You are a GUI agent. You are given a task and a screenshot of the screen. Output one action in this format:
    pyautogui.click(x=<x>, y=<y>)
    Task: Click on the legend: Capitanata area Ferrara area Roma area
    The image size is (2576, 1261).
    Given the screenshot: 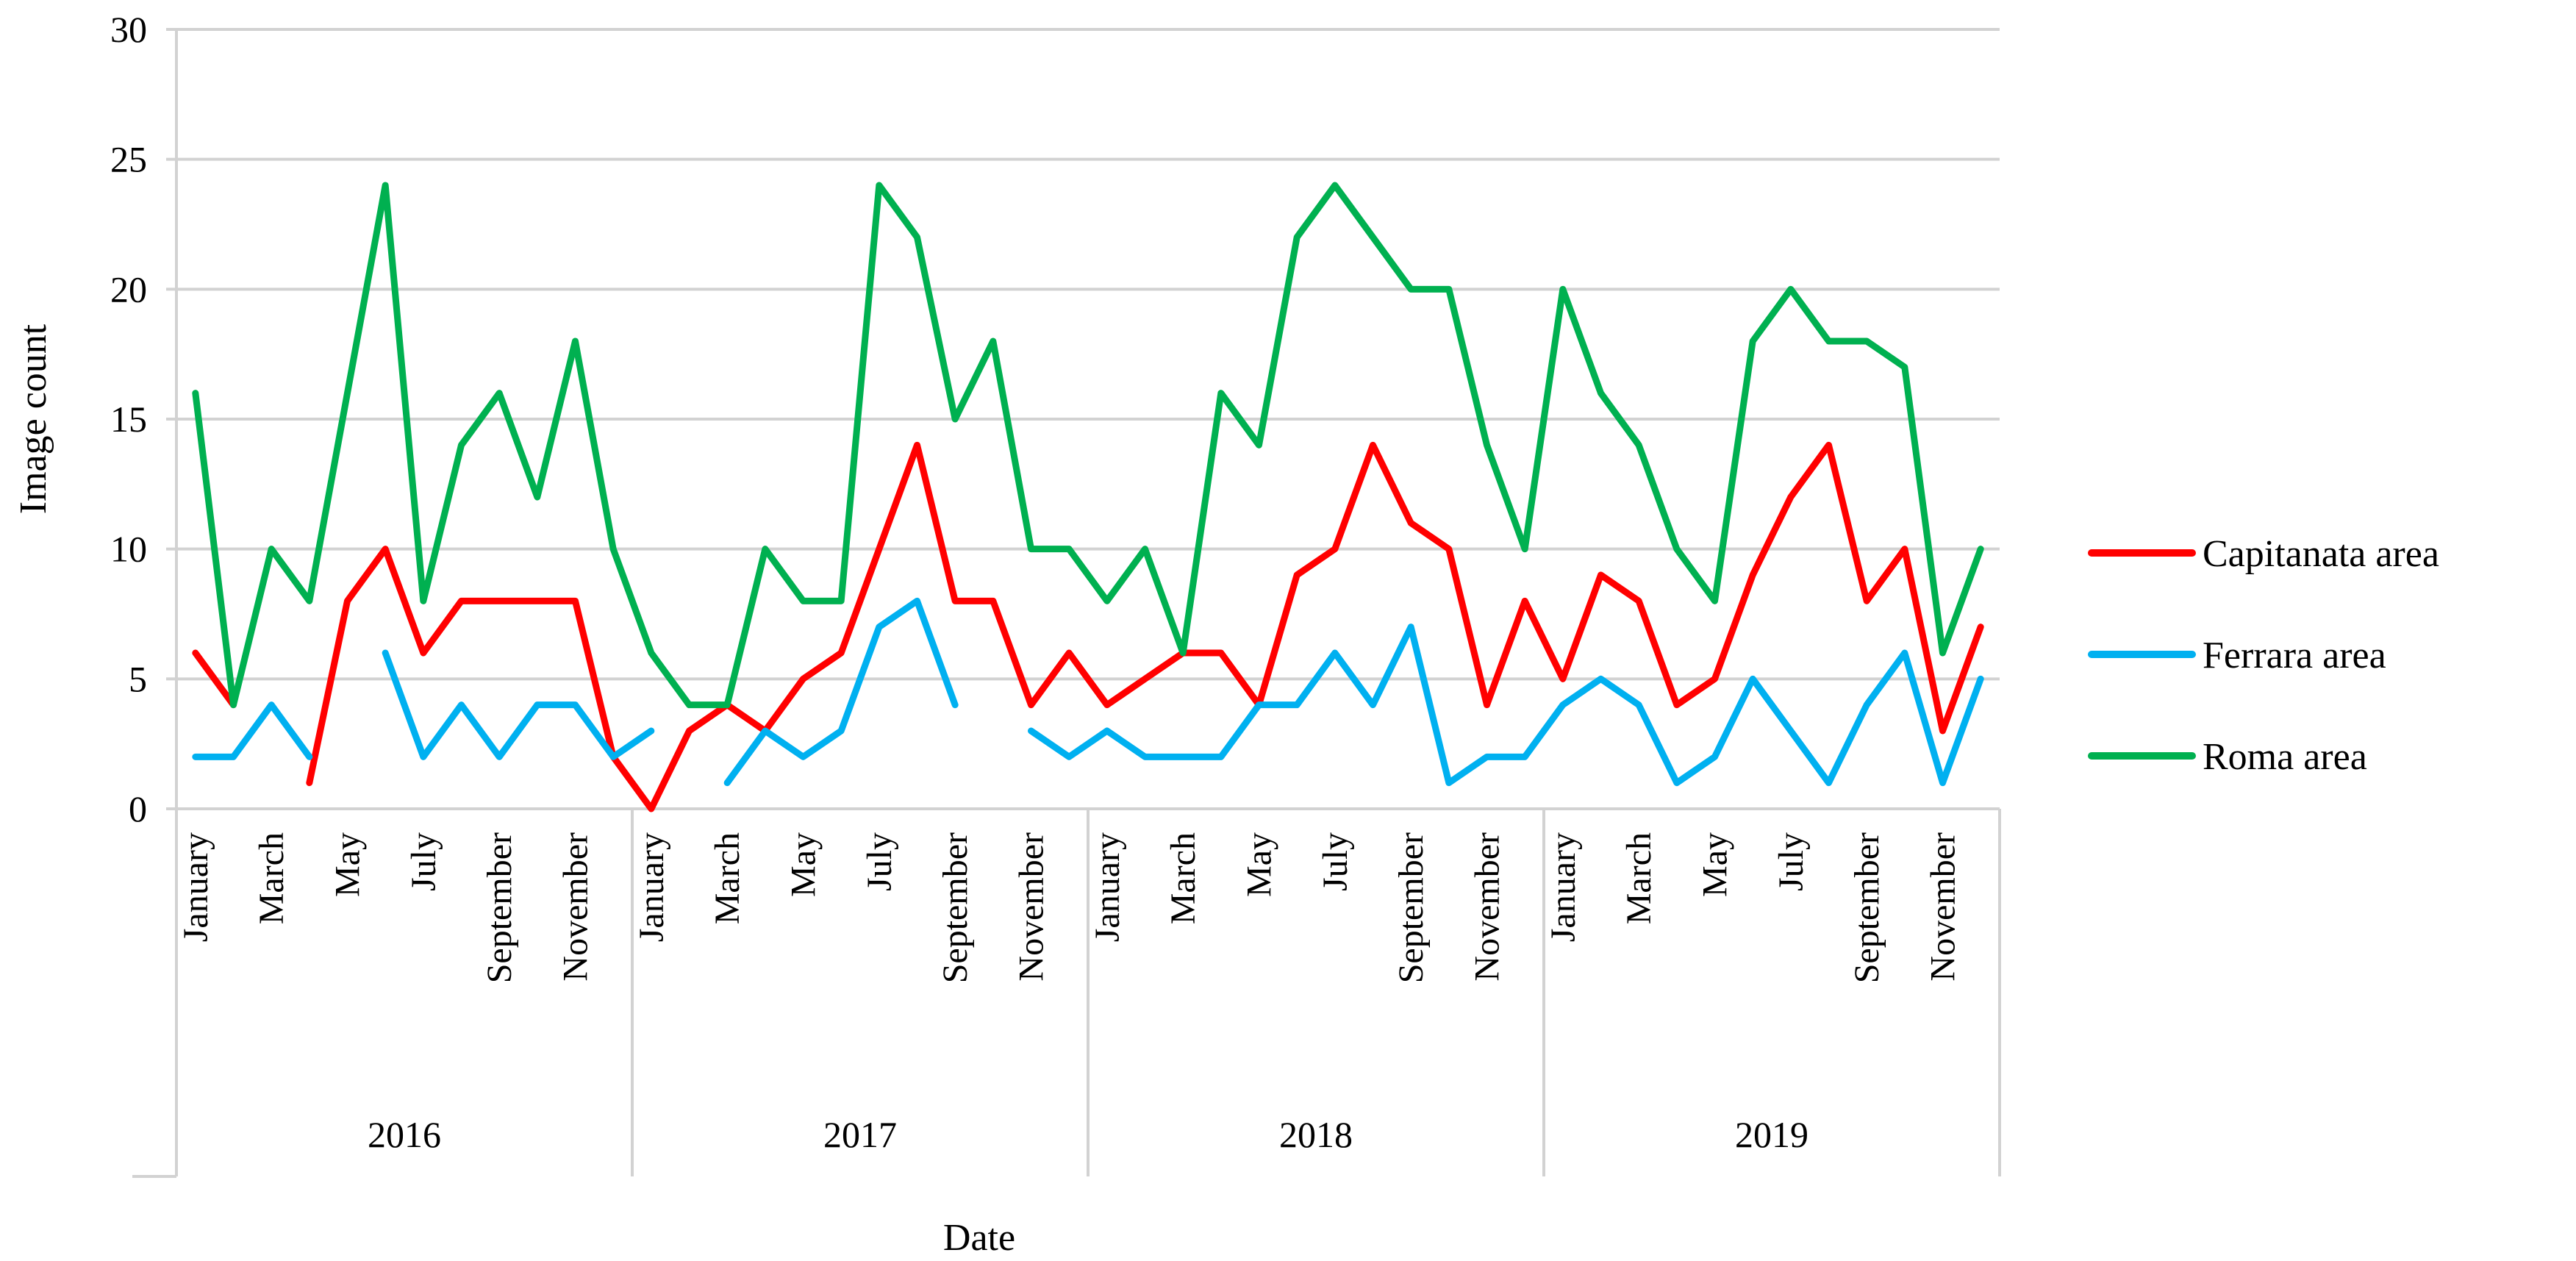 What is the action you would take?
    pyautogui.click(x=2263, y=655)
    